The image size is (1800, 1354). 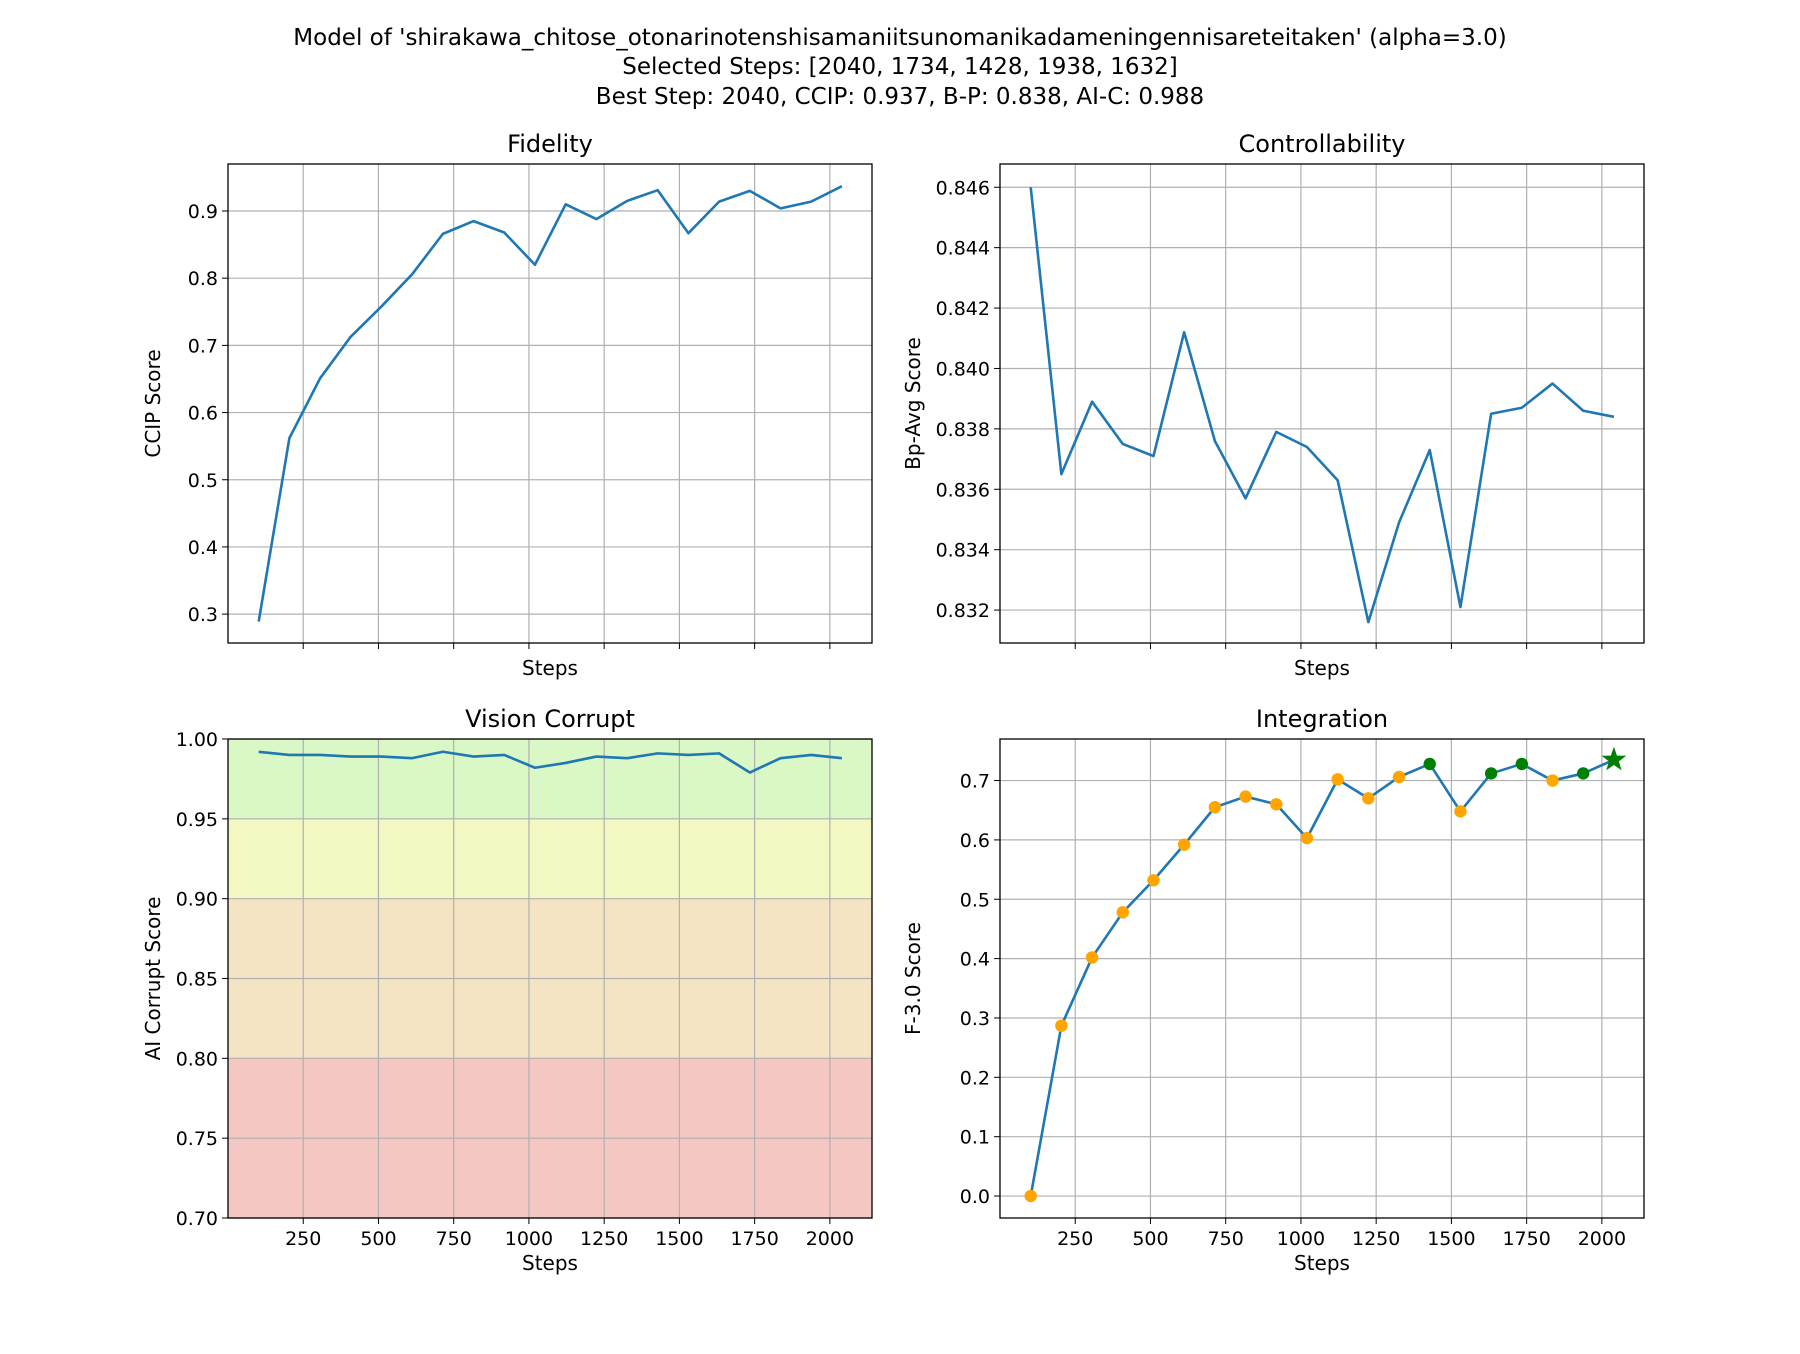 I want to click on y-tick-label: 0.90, so click(x=197, y=900).